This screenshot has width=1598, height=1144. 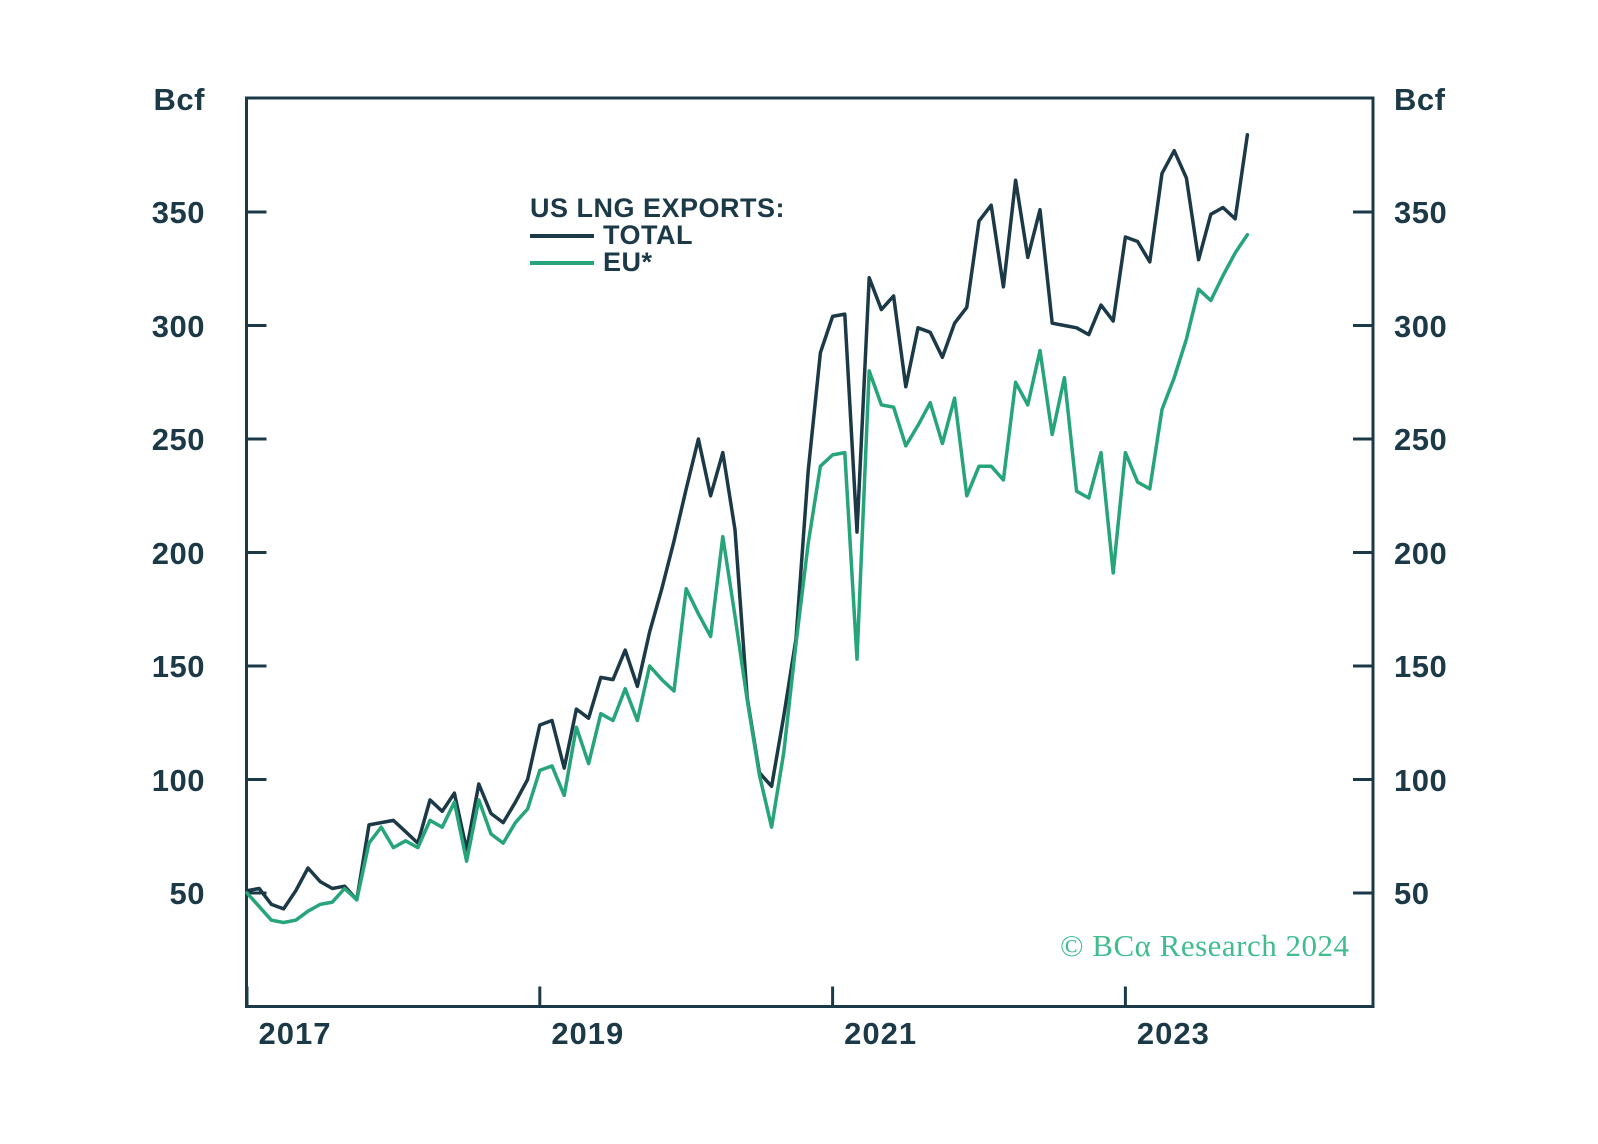 I want to click on y-tick-label-right: 50, so click(x=1412, y=893).